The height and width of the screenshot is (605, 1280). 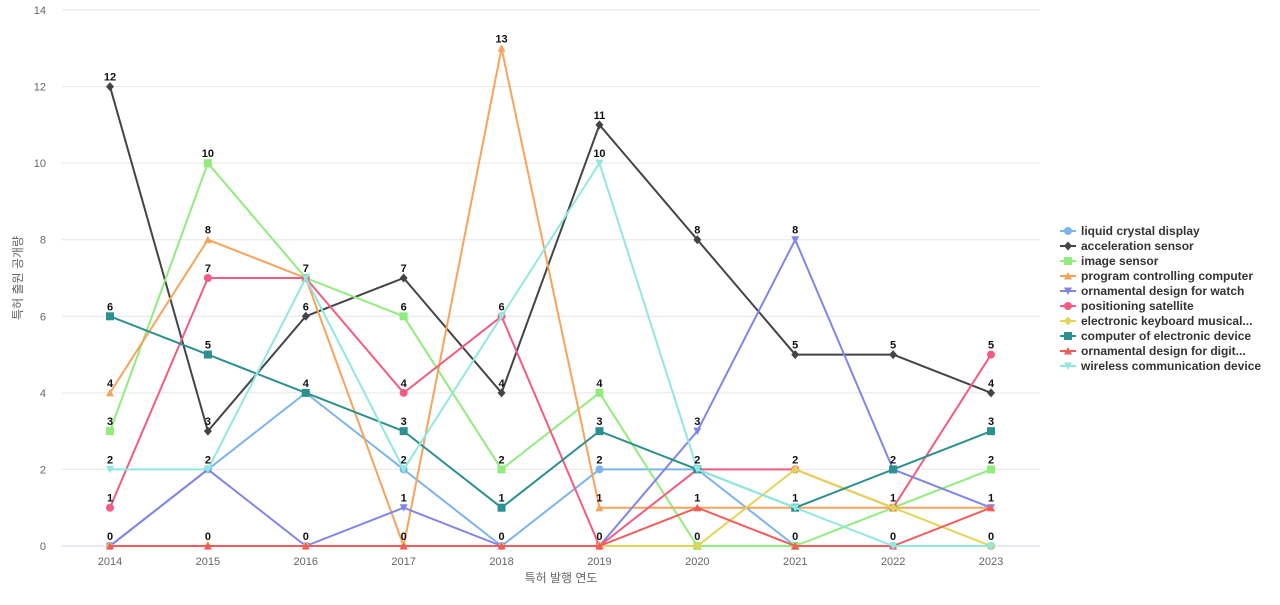 What do you see at coordinates (207, 278) in the screenshot?
I see `point-positioning-satellite-2015` at bounding box center [207, 278].